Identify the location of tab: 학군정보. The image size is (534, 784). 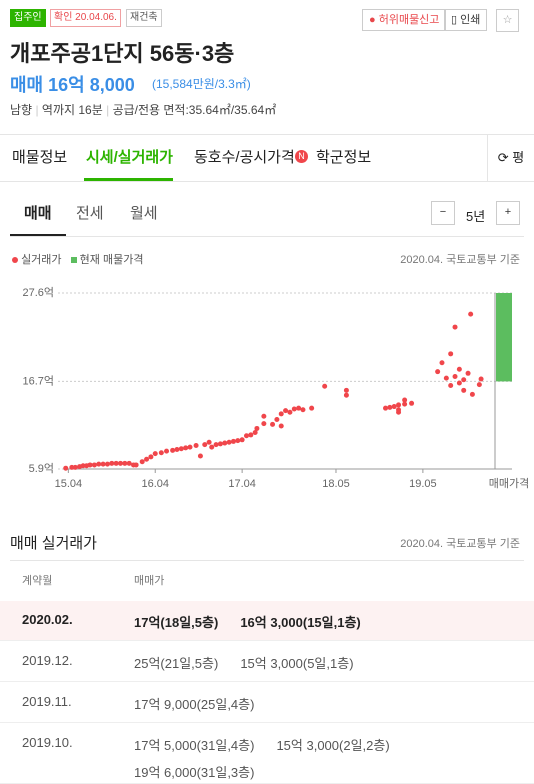
(344, 157).